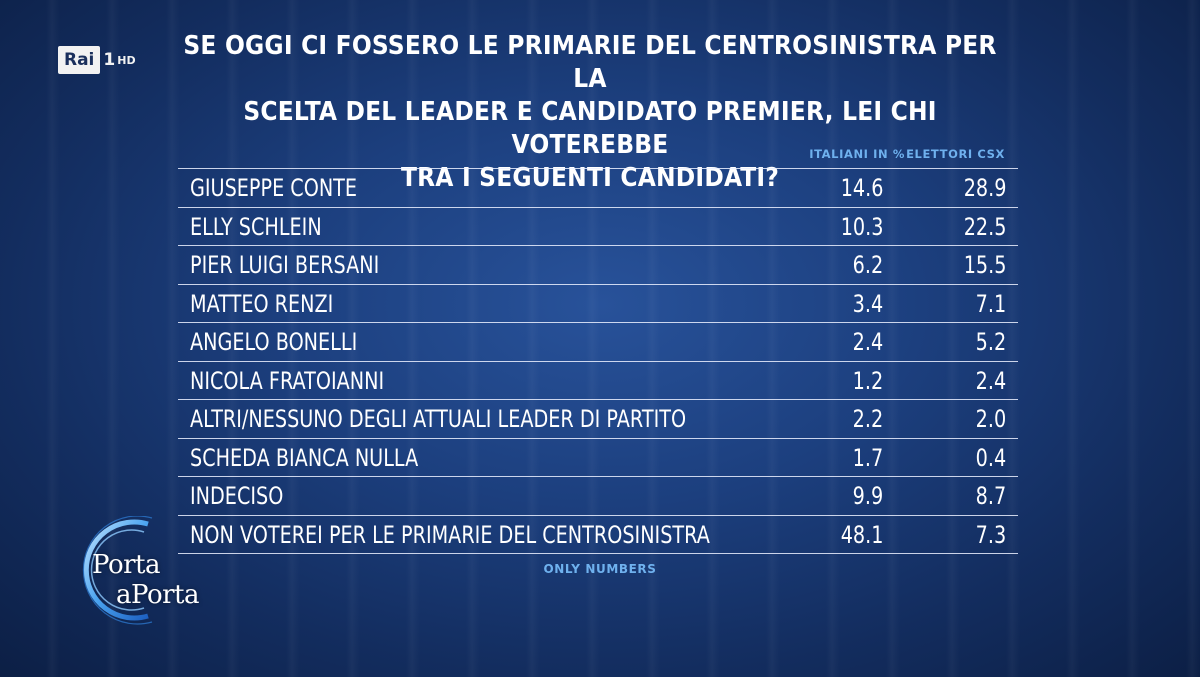 The image size is (1200, 677). Describe the element at coordinates (256, 226) in the screenshot. I see `row-label: ELLY SCHLEIN` at that location.